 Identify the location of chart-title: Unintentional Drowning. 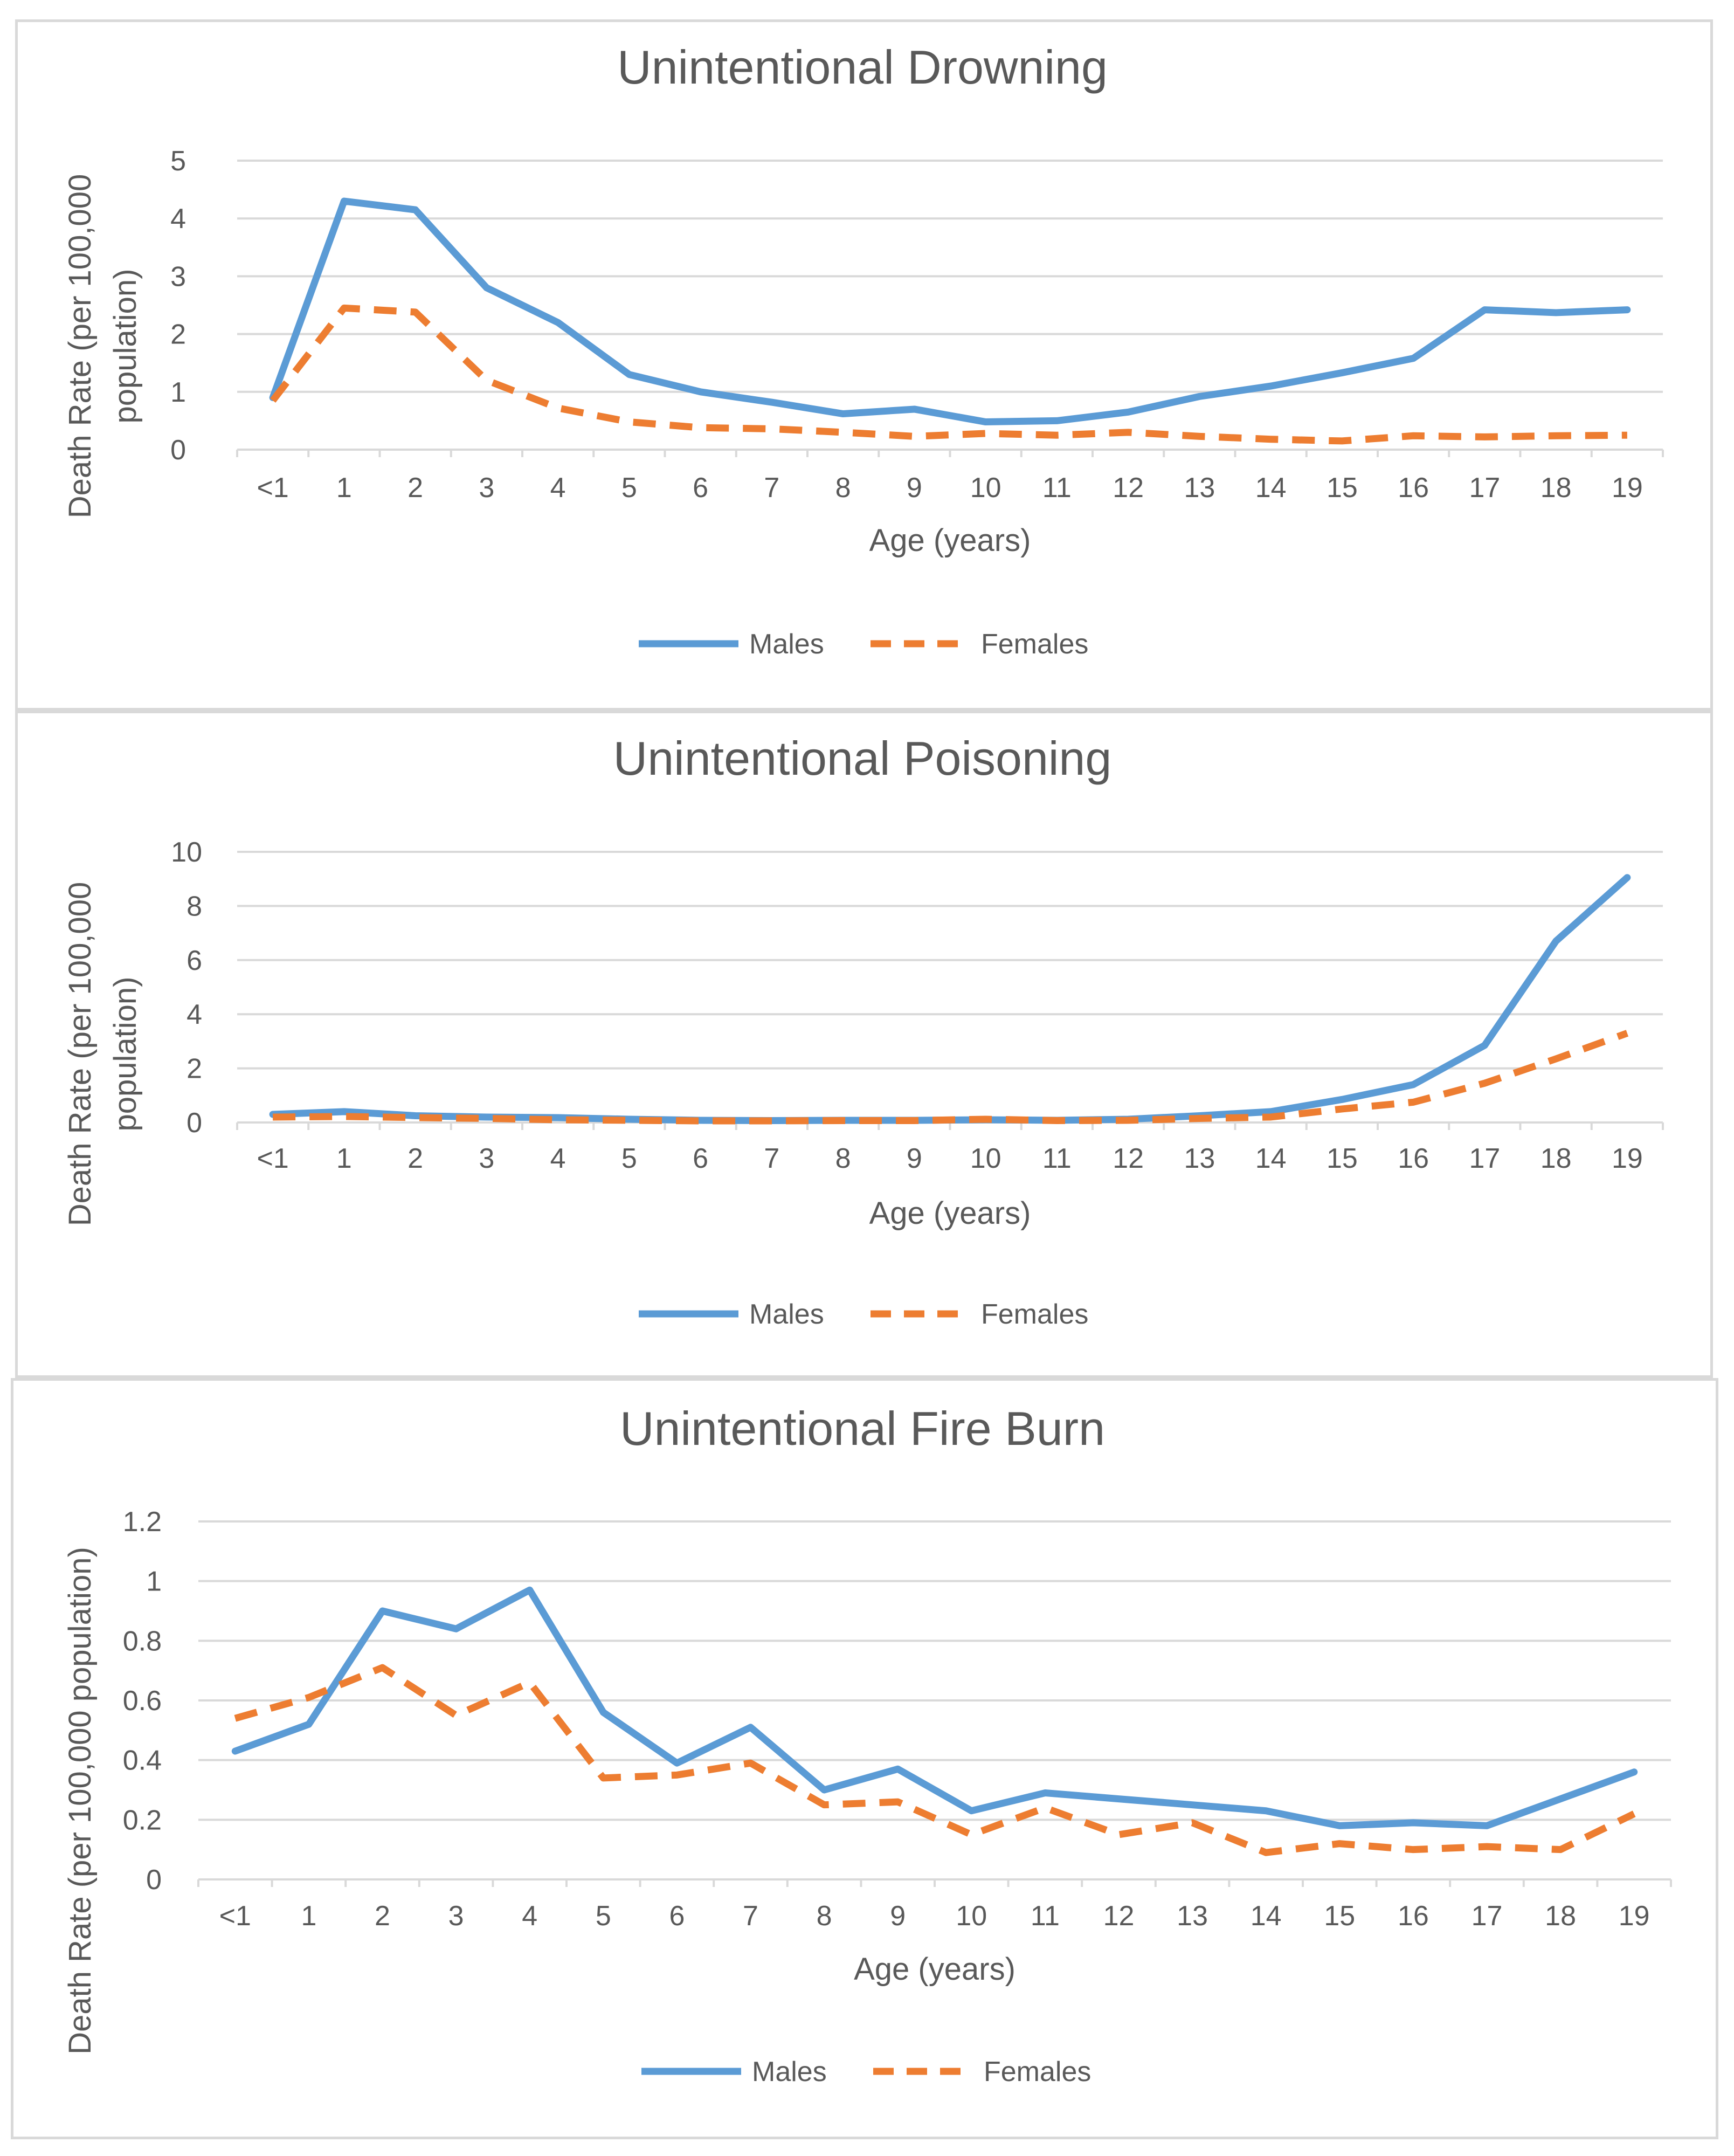
(863, 67).